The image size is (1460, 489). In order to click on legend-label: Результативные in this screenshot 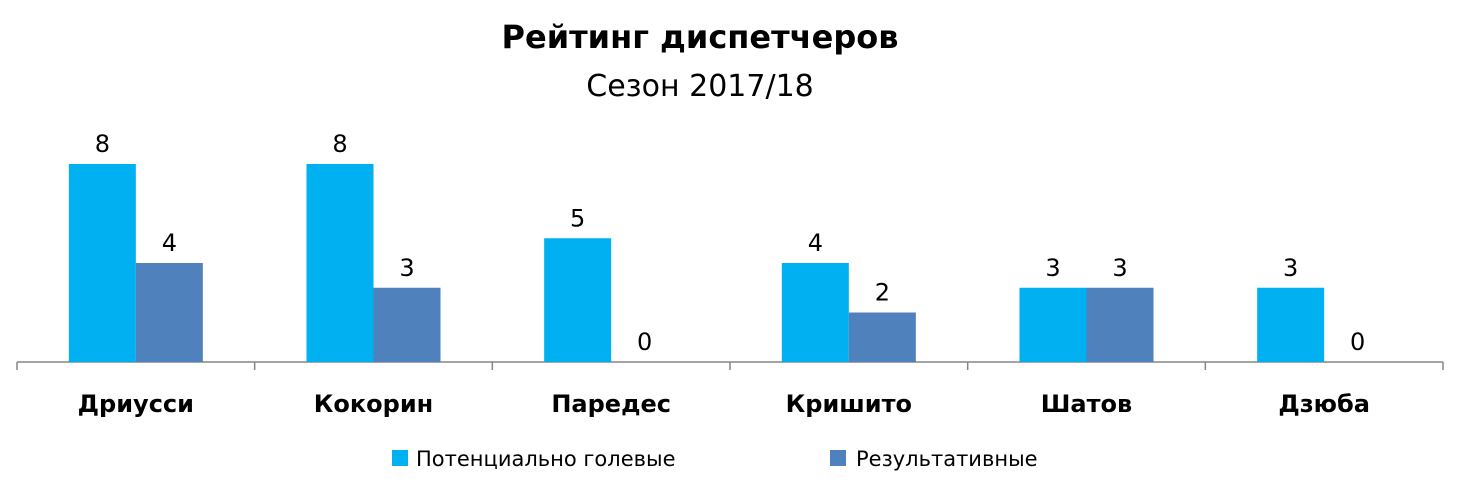, I will do `click(947, 459)`.